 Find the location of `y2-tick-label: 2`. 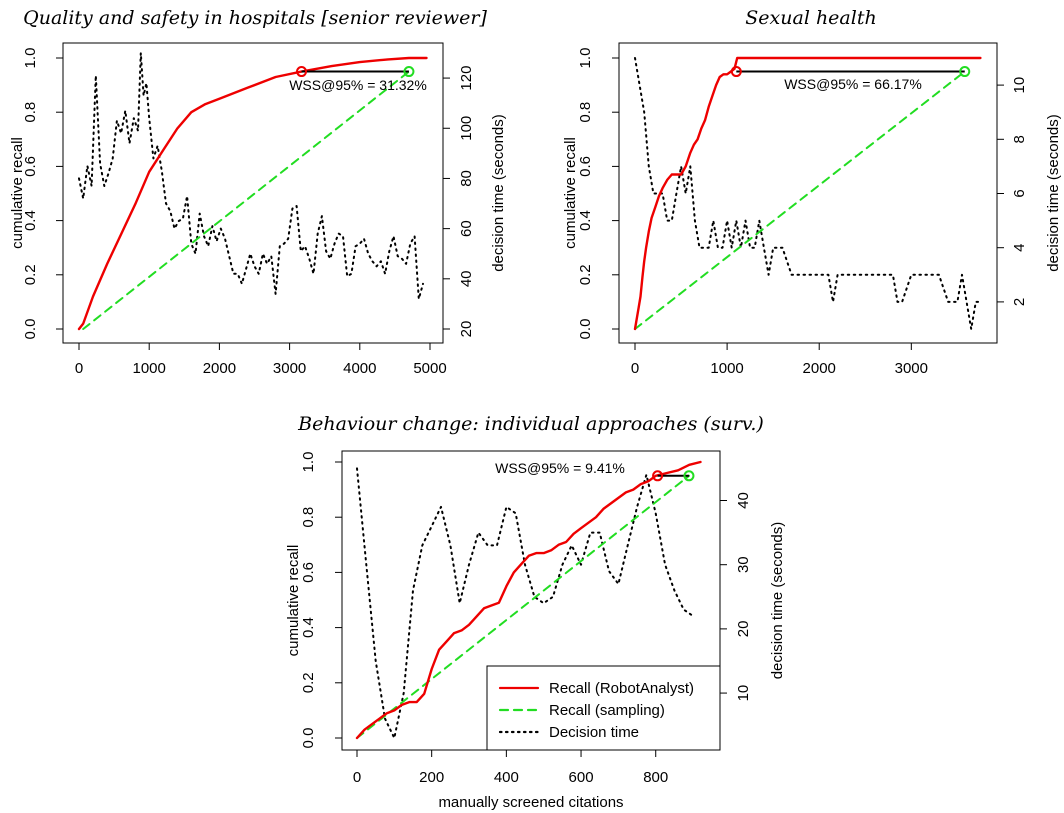

y2-tick-label: 2 is located at coordinates (1019, 302).